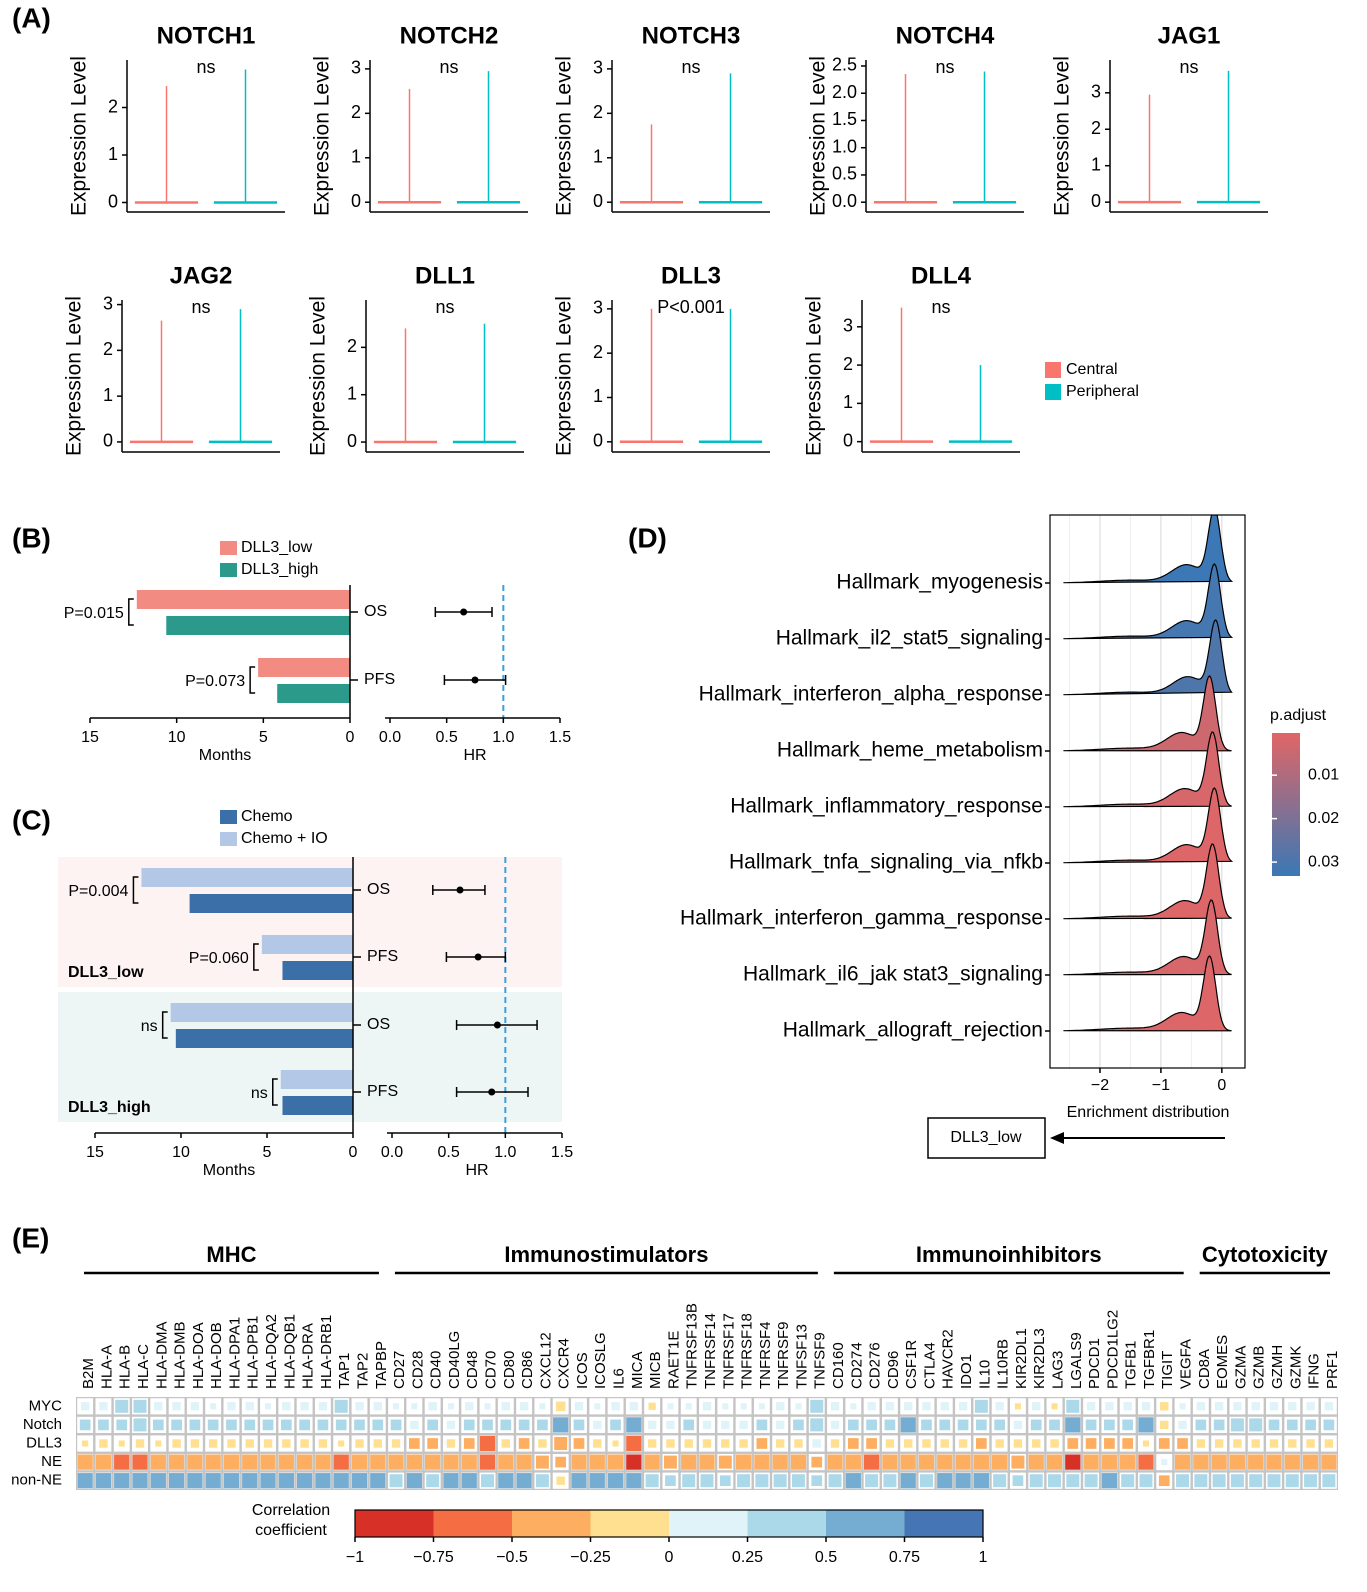  What do you see at coordinates (909, 638) in the screenshot?
I see `ridge-label: Hallmark_il2_stat5_signaling` at bounding box center [909, 638].